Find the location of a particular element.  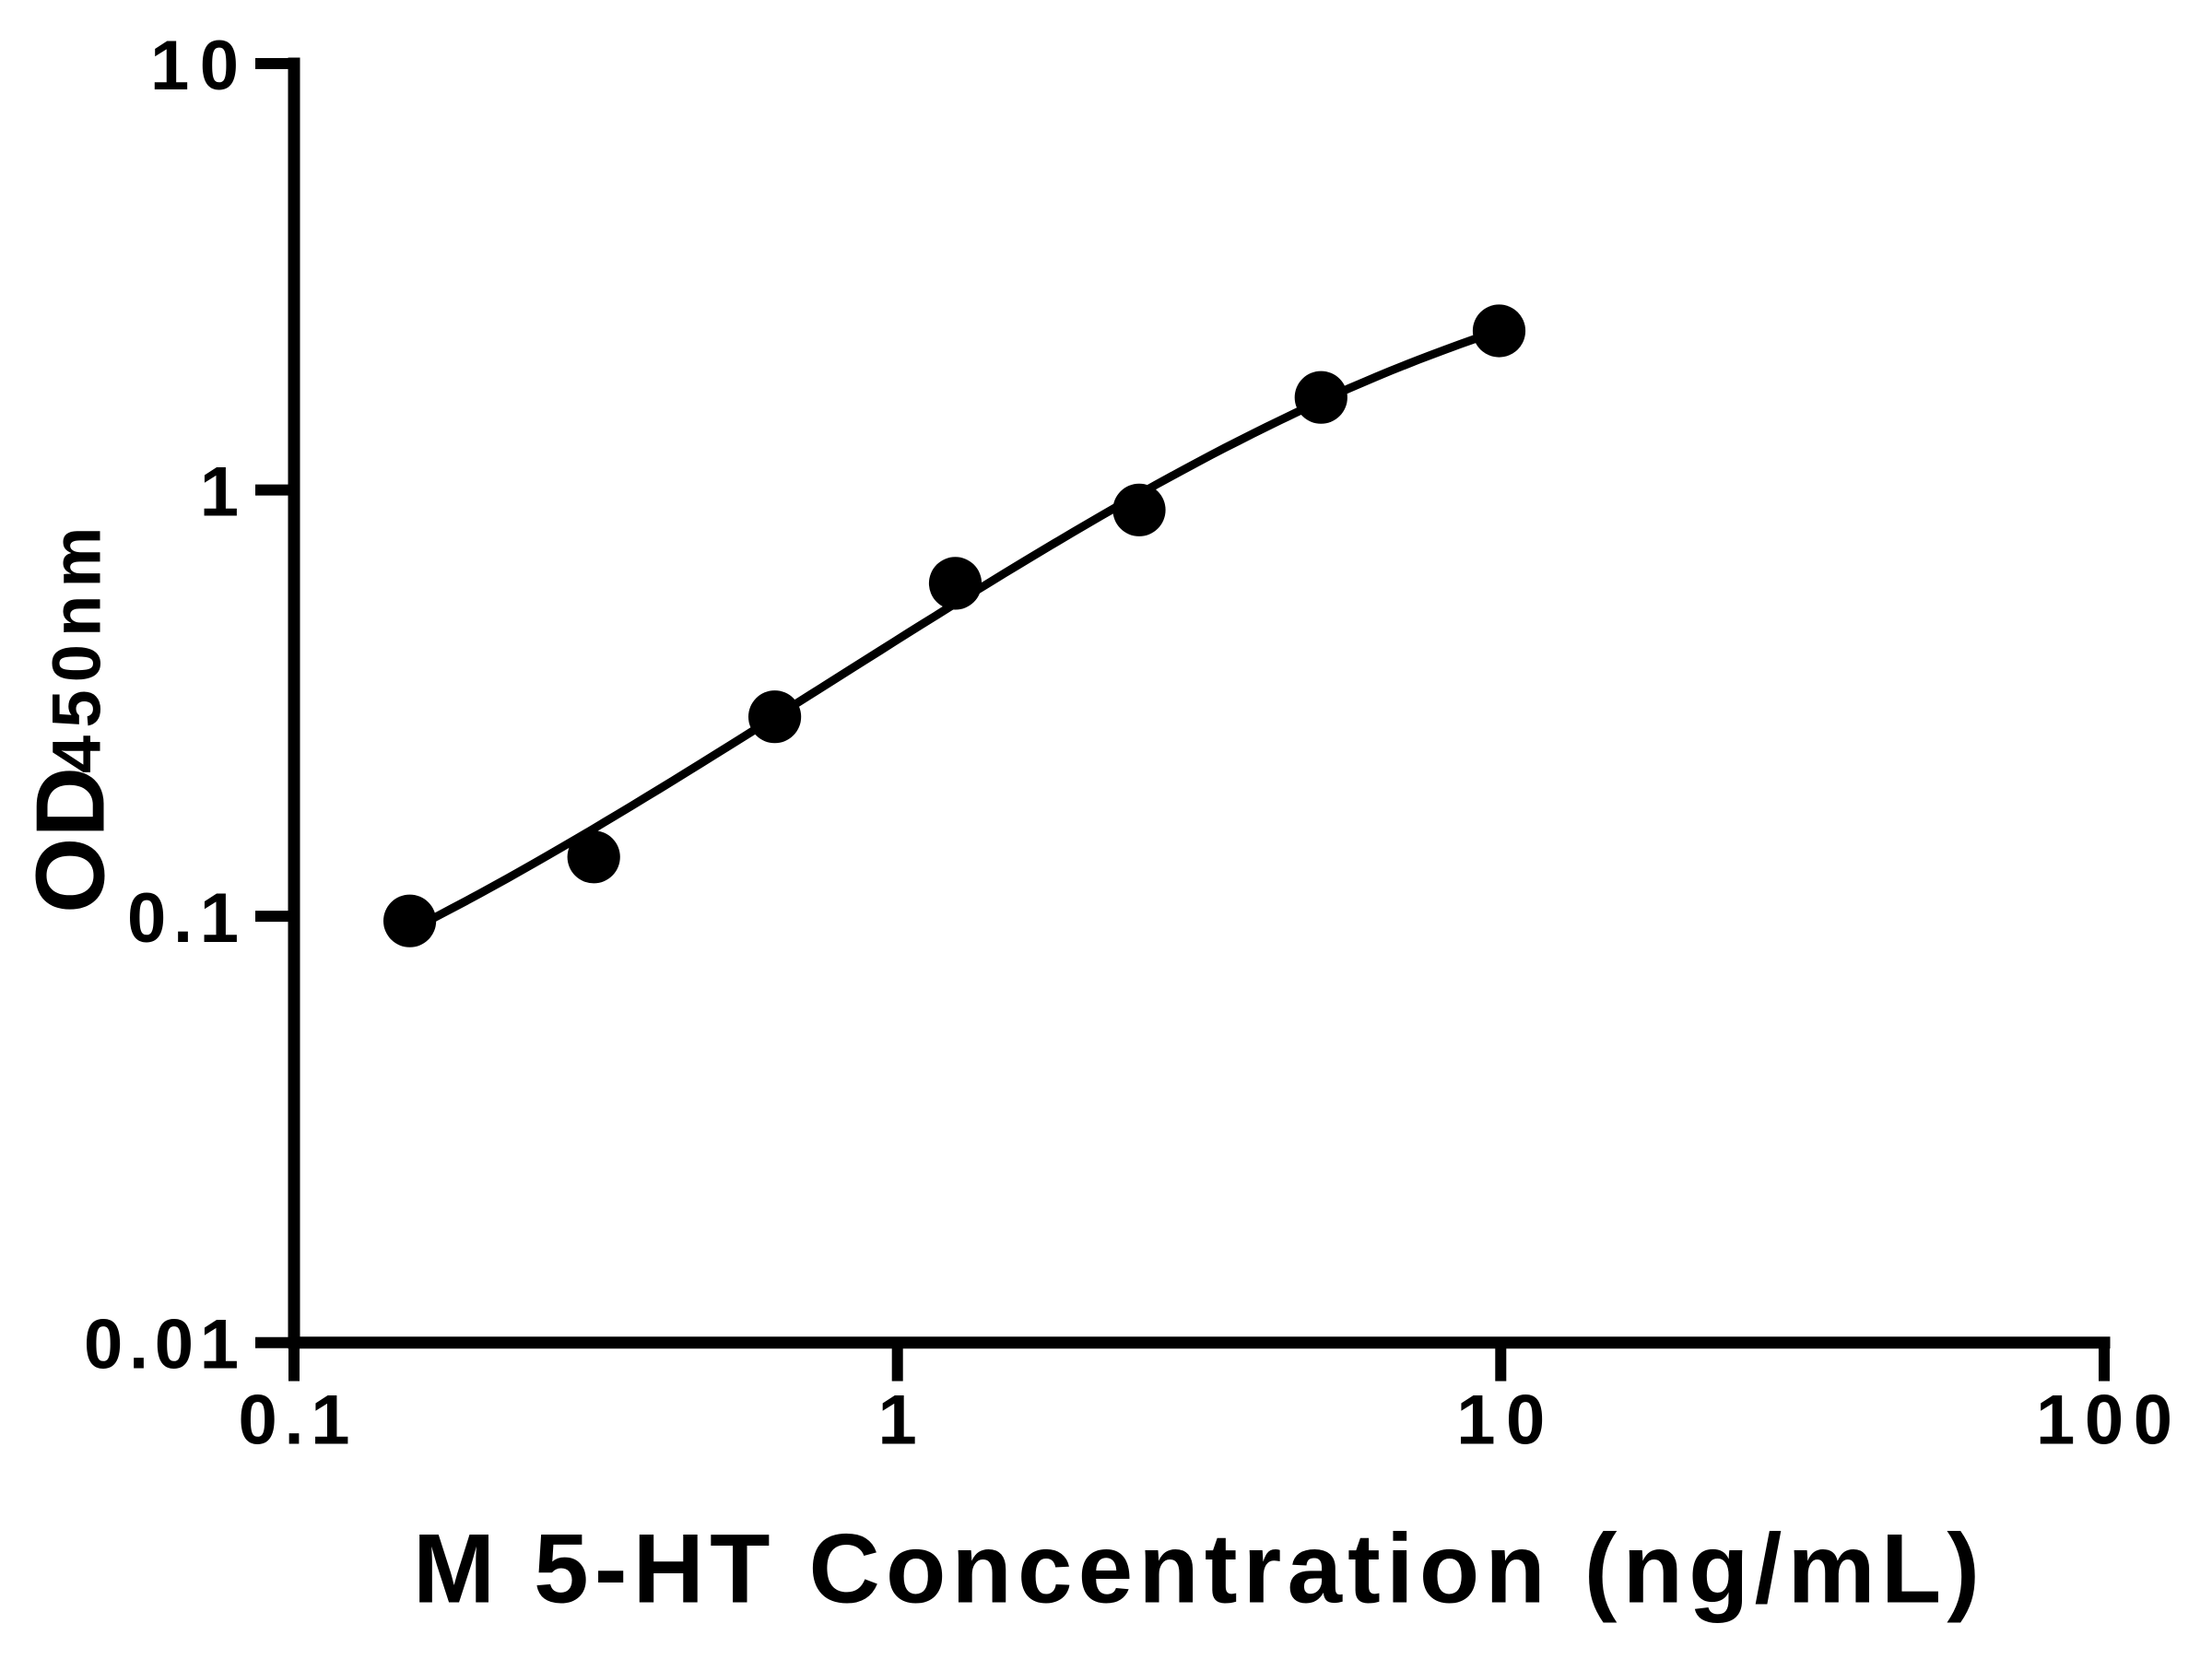

svg-text: OD is located at coordinates (71, 840).